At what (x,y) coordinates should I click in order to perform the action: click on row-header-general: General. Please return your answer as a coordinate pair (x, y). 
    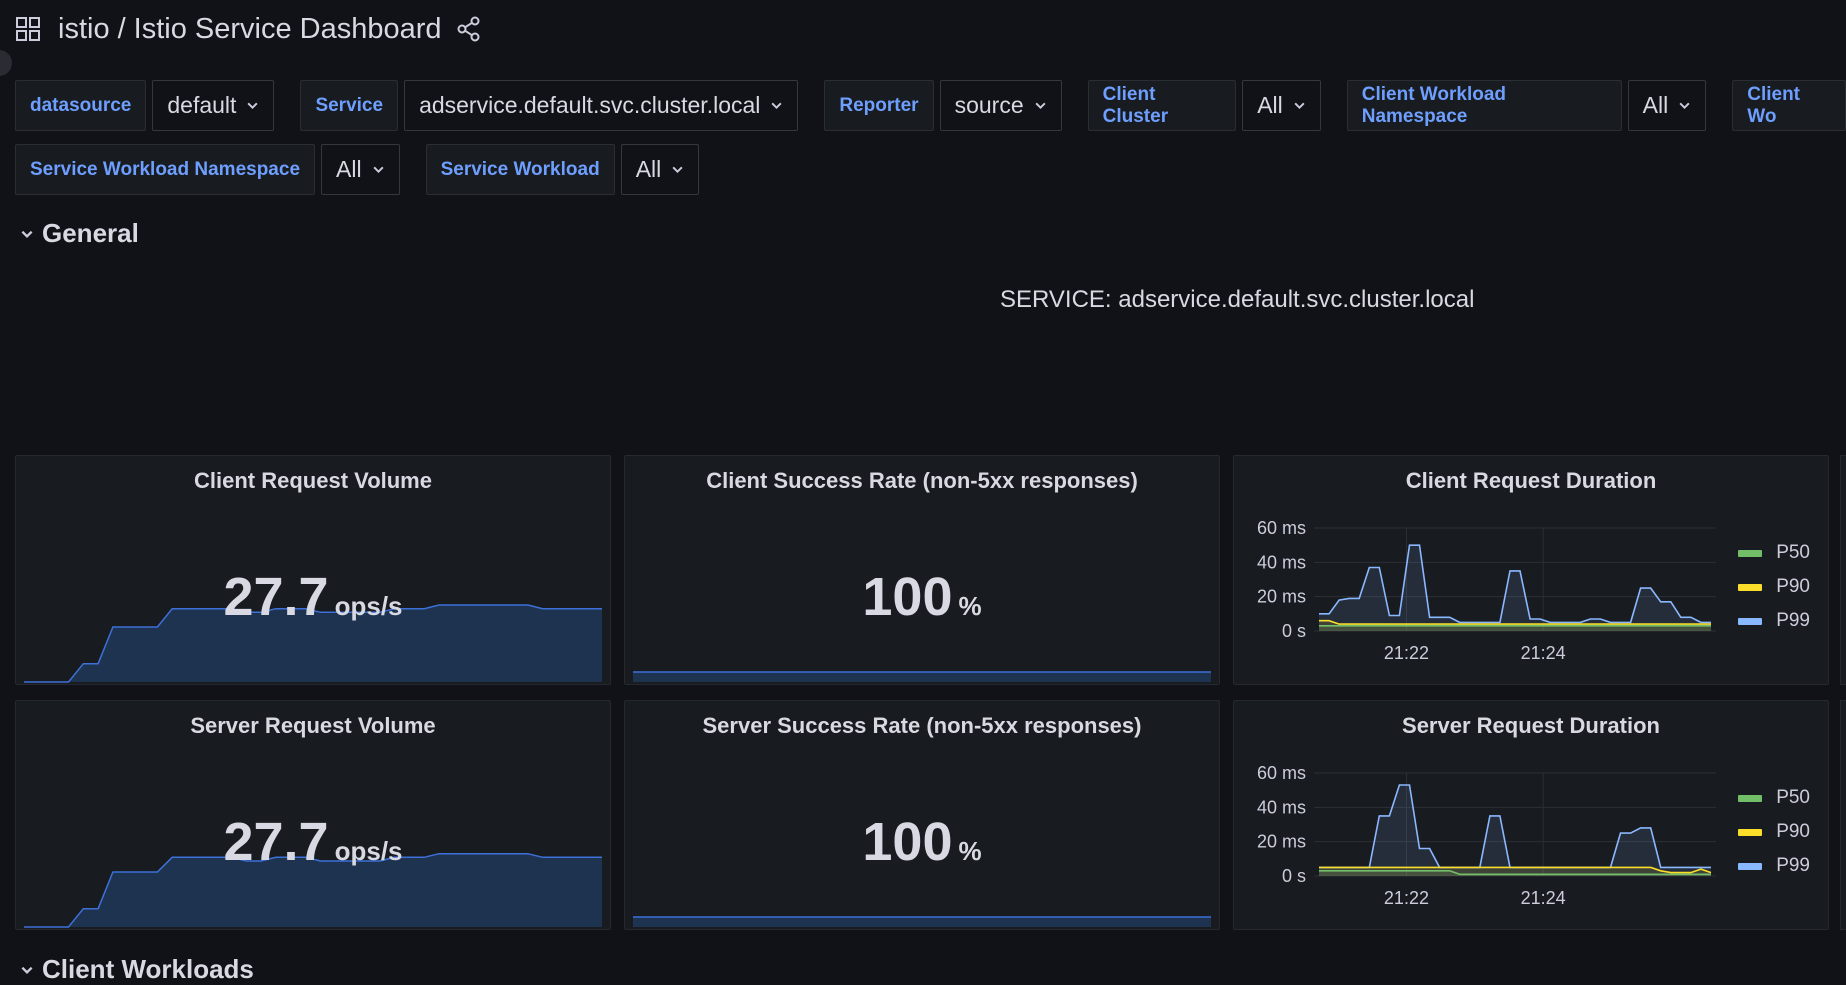
    Looking at the image, I should click on (79, 233).